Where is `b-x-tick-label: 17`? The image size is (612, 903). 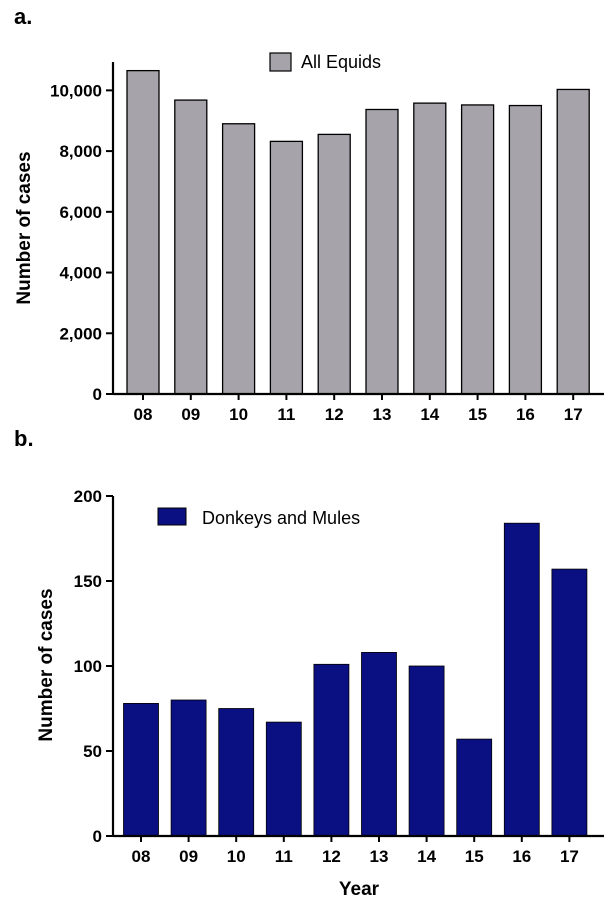 b-x-tick-label: 17 is located at coordinates (569, 856).